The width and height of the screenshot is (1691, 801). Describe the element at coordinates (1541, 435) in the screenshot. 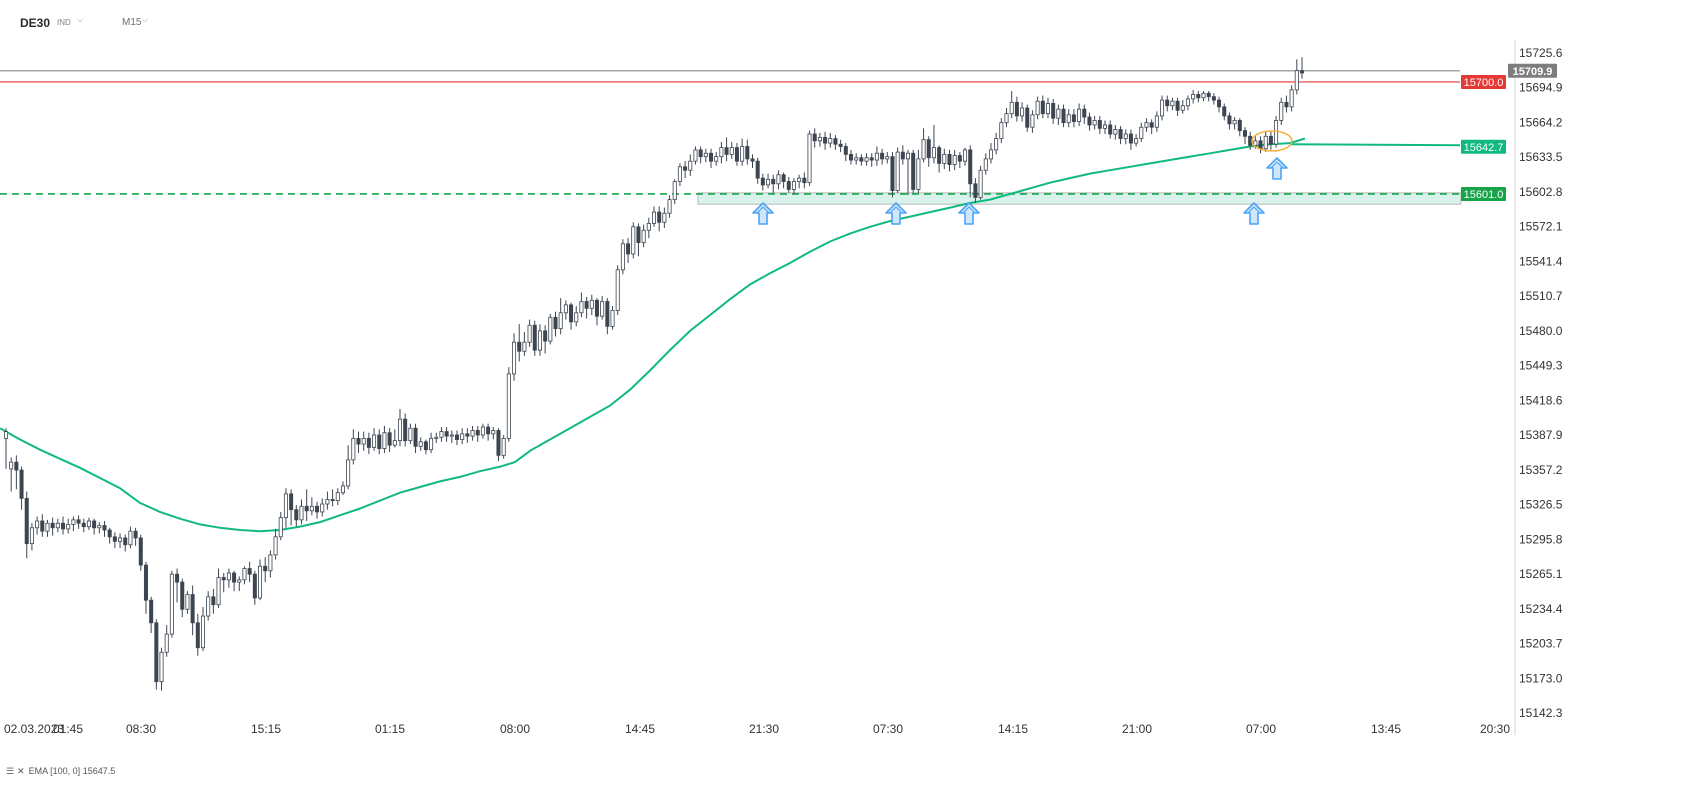

I see `y-tick-label: 15387.9` at that location.